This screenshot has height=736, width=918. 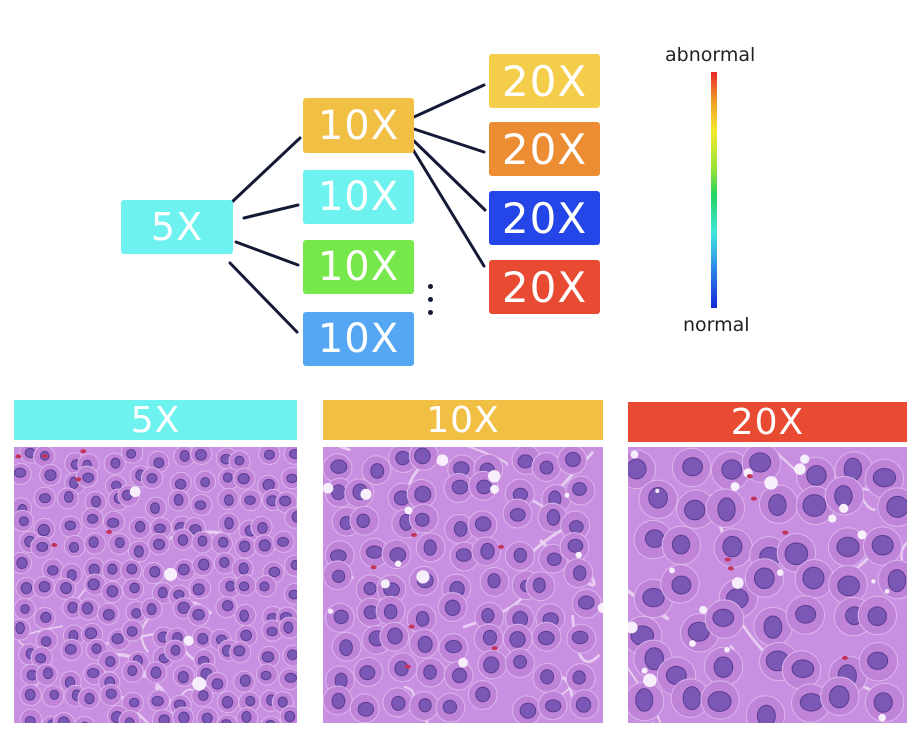 What do you see at coordinates (716, 325) in the screenshot?
I see `legend-bottom-label: normal` at bounding box center [716, 325].